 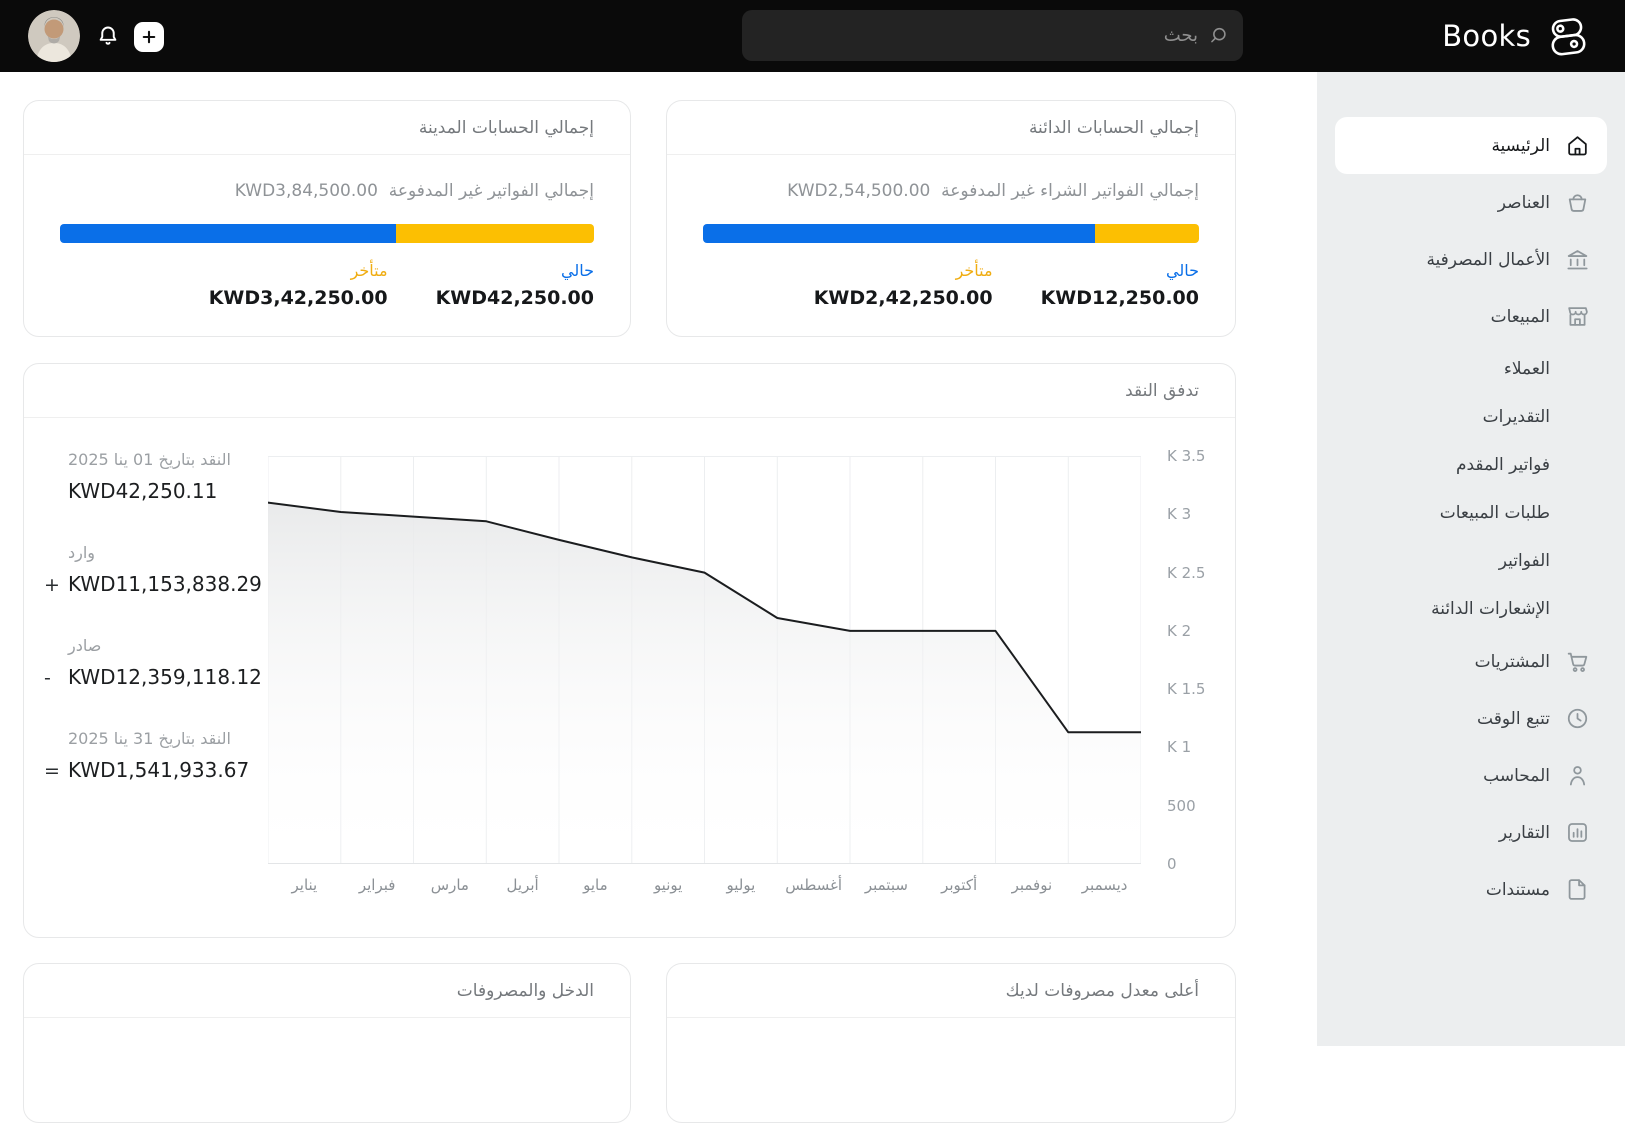 What do you see at coordinates (158, 754) in the screenshot?
I see `cashflow-summary-item-4: النقد بتاريخ 31 ينا 2025 = KWD1,541,933.67` at bounding box center [158, 754].